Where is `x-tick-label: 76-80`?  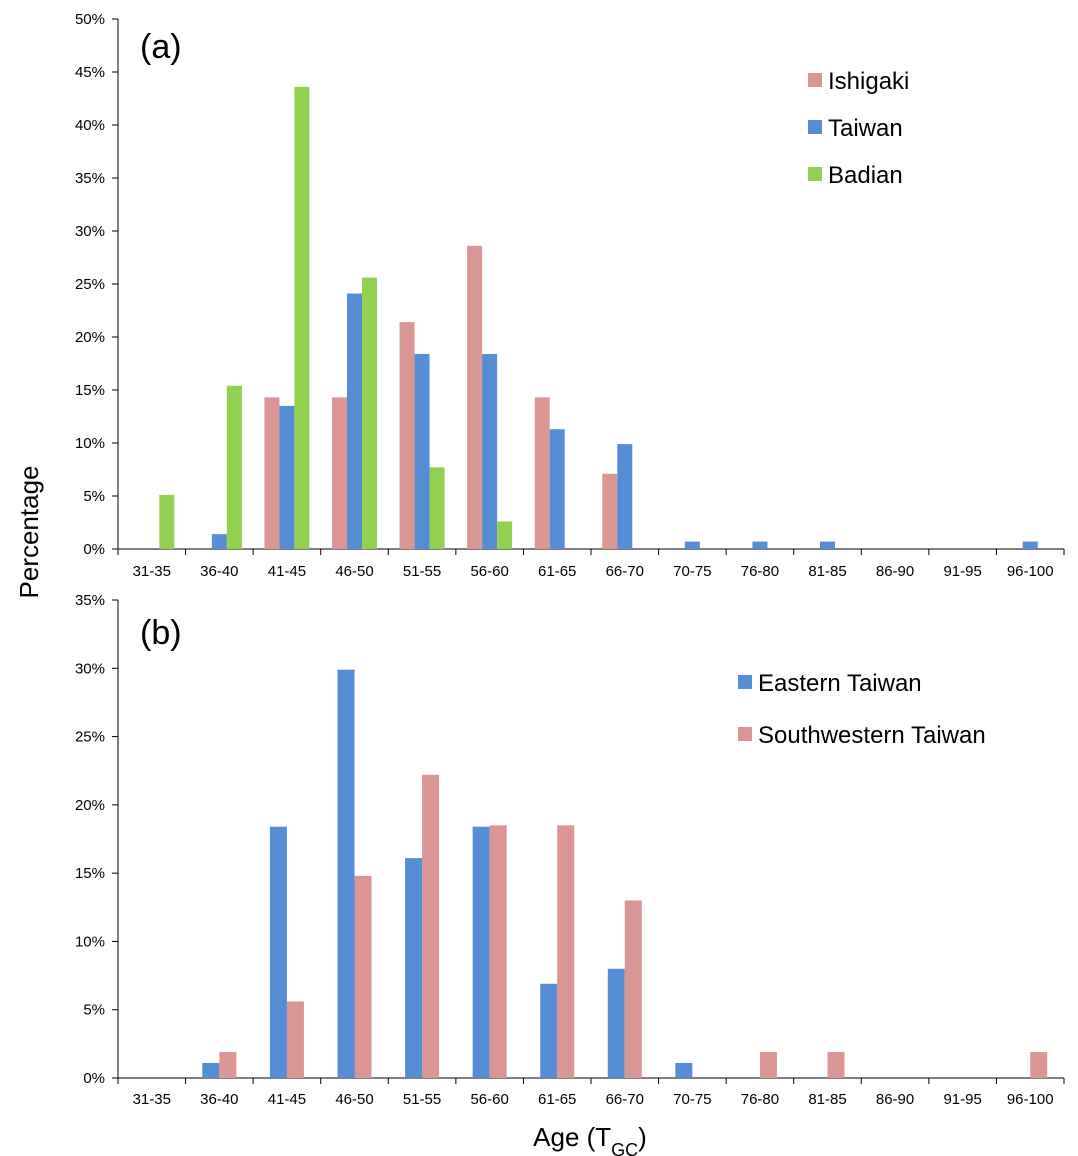
x-tick-label: 76-80 is located at coordinates (760, 571).